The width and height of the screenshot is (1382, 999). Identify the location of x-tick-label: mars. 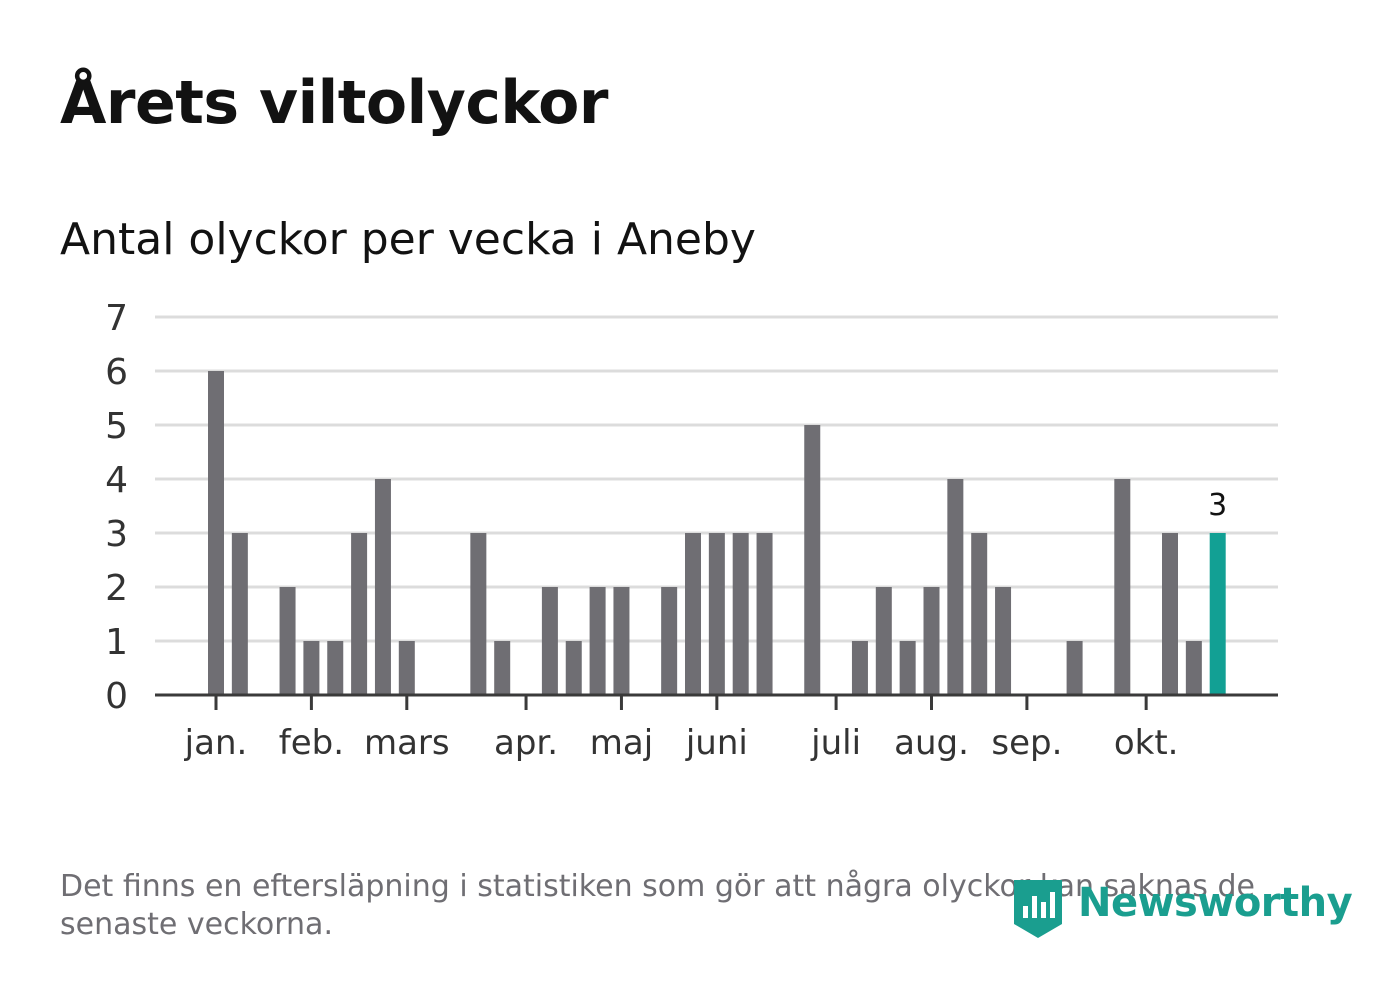
(407, 743).